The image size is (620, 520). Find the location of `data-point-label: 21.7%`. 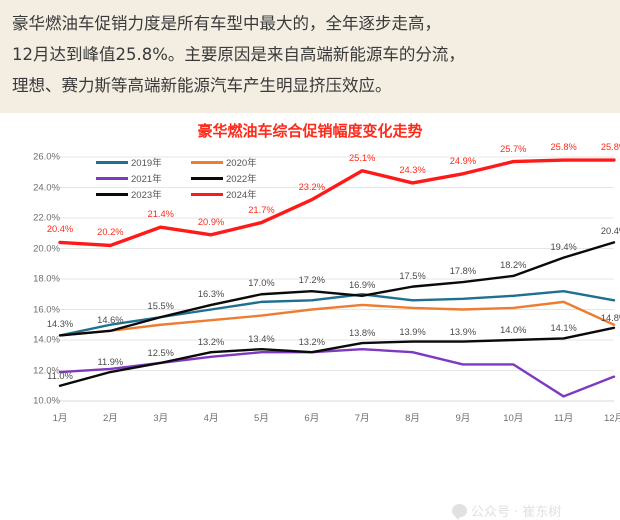

data-point-label: 21.7% is located at coordinates (261, 209).